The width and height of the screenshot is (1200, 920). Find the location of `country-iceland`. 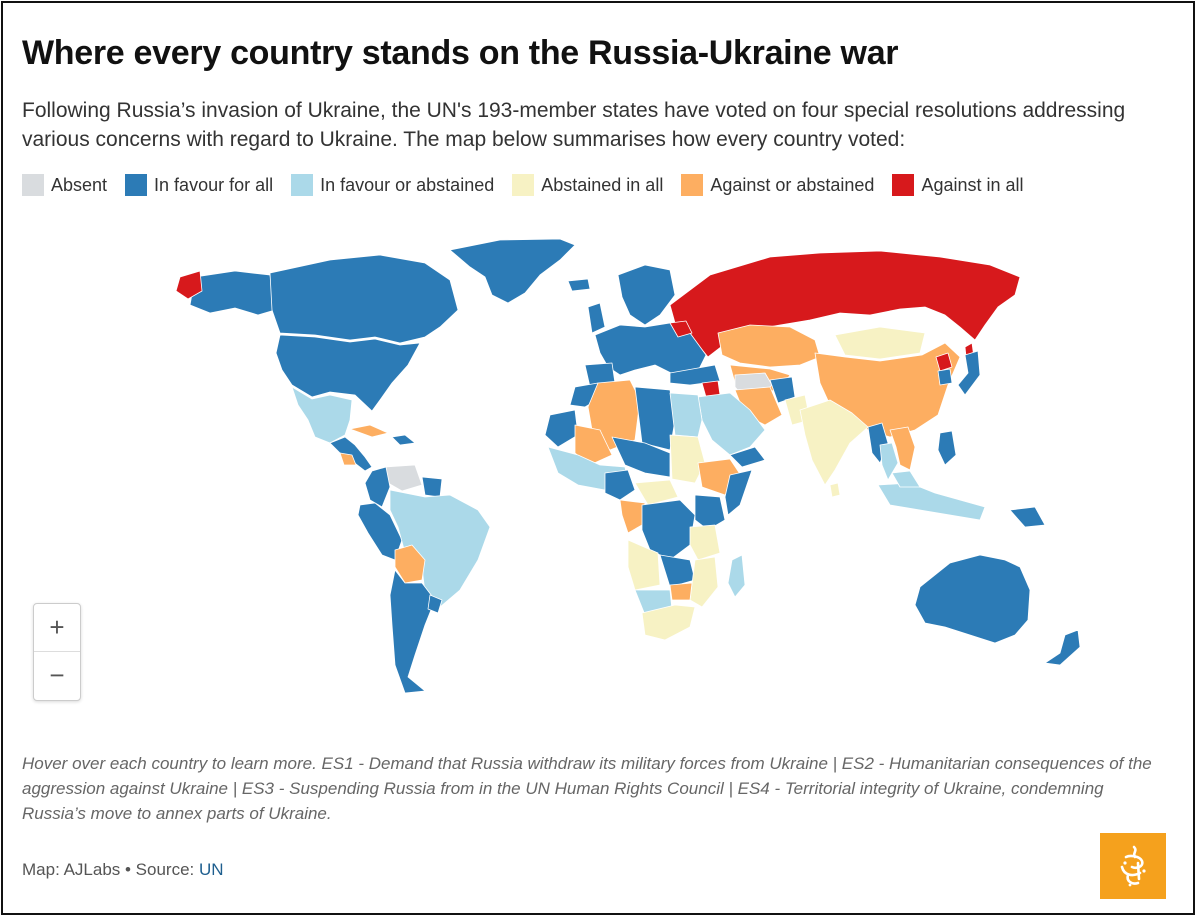

country-iceland is located at coordinates (579, 285).